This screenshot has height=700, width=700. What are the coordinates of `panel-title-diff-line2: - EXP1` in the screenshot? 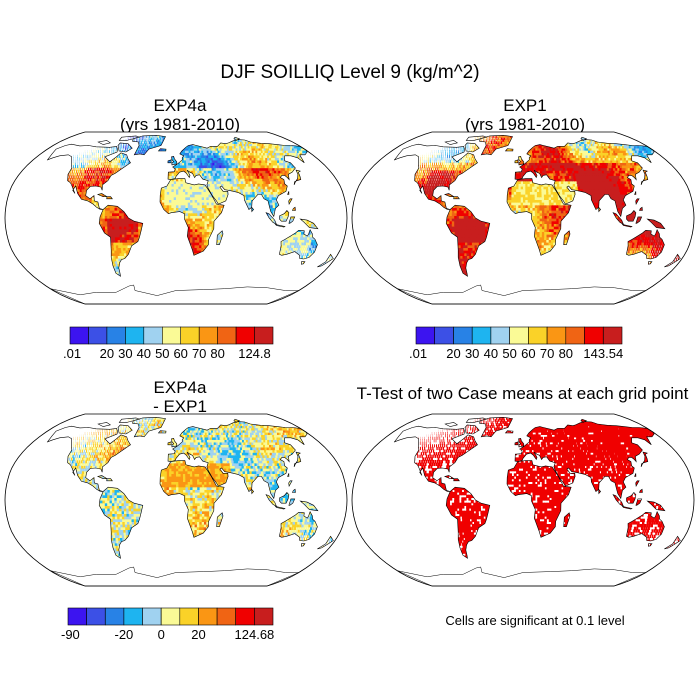 It's located at (180, 406).